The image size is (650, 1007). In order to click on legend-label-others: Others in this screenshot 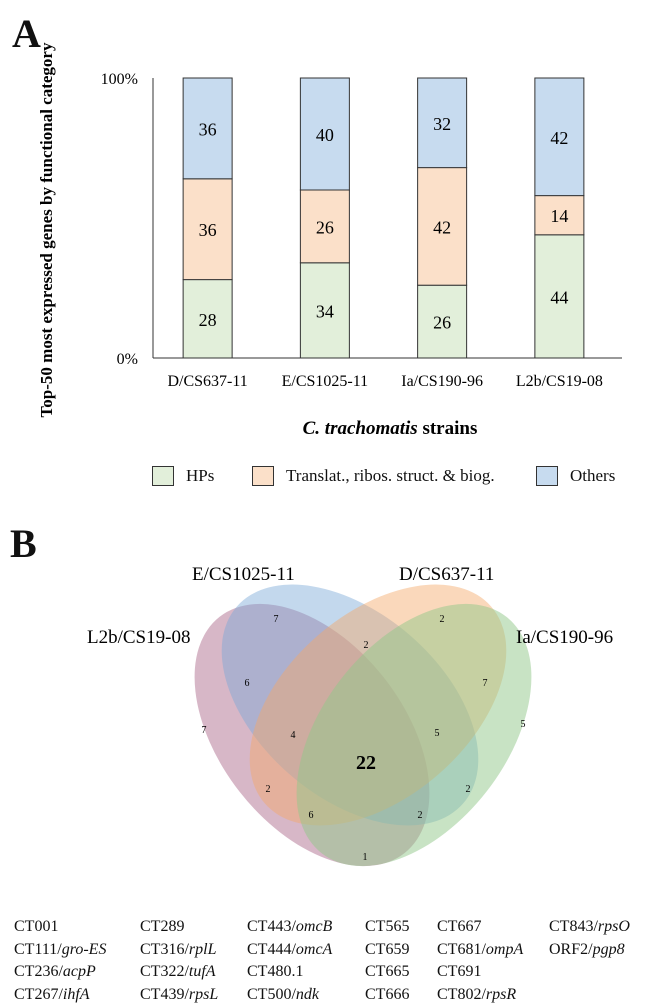, I will do `click(593, 475)`.